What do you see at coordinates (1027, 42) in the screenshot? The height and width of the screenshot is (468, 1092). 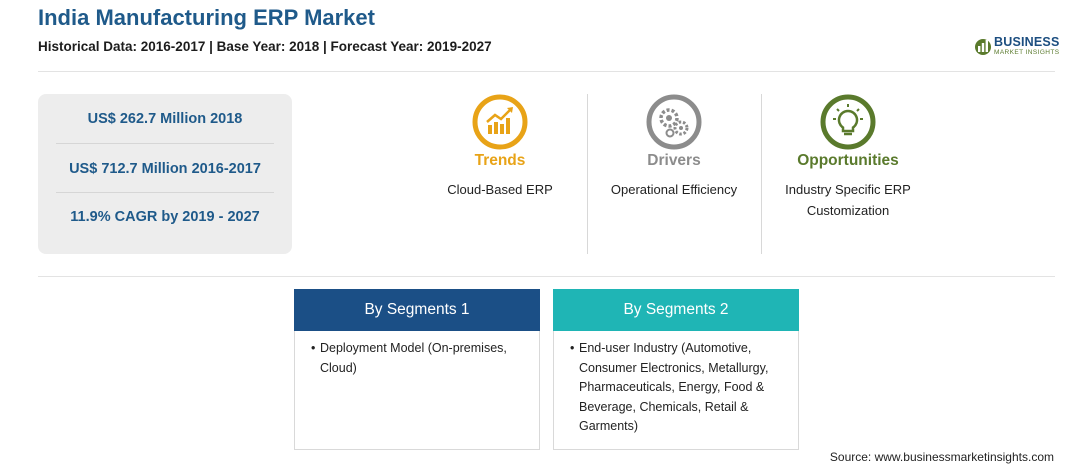 I see `logo-name: BUSINESS` at bounding box center [1027, 42].